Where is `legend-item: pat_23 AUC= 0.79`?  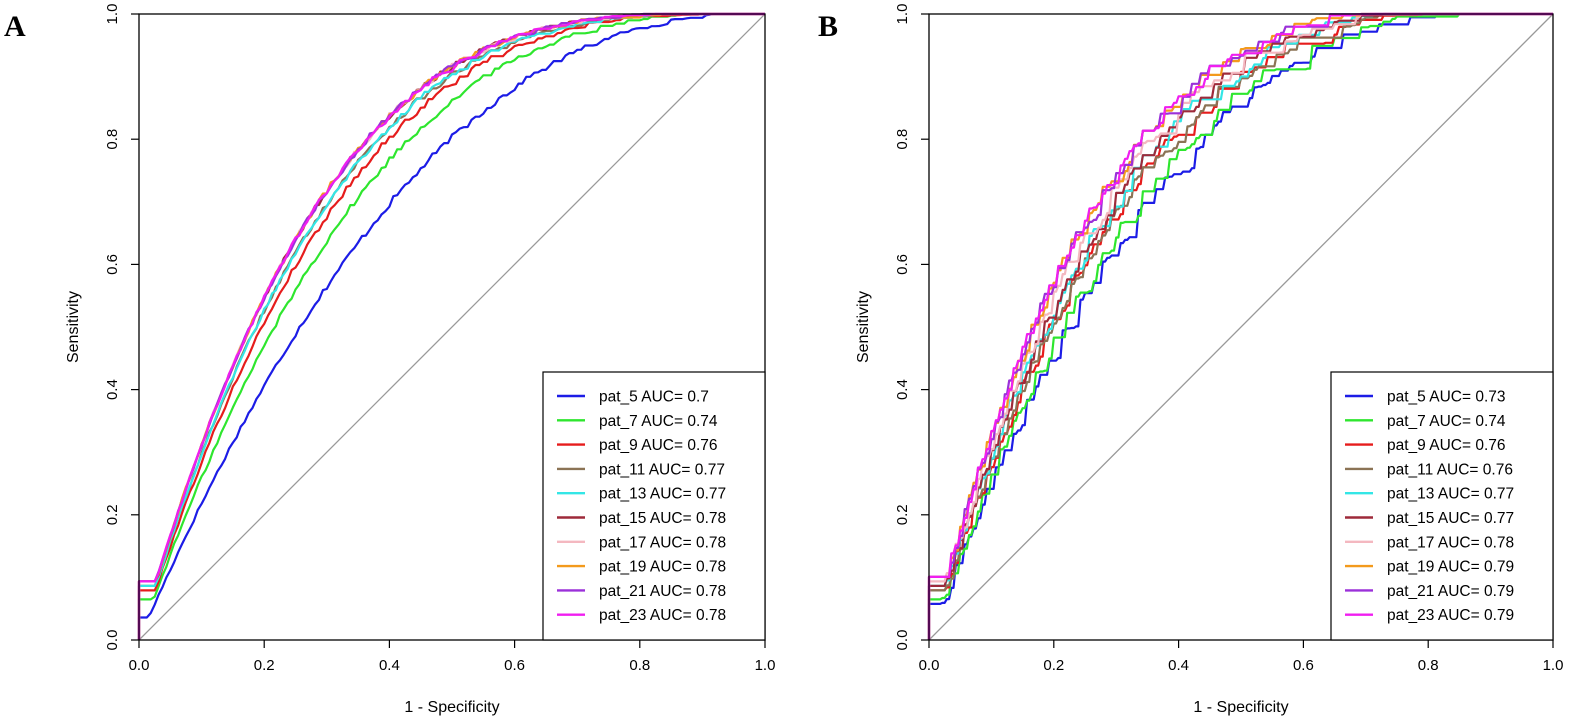 legend-item: pat_23 AUC= 0.79 is located at coordinates (1429, 615).